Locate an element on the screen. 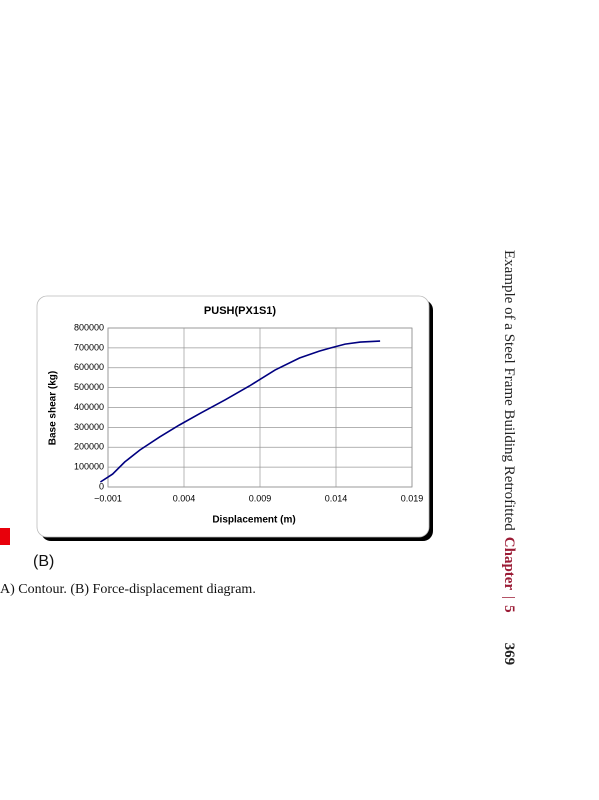  y-tick-label: 100000 is located at coordinates (89, 467).